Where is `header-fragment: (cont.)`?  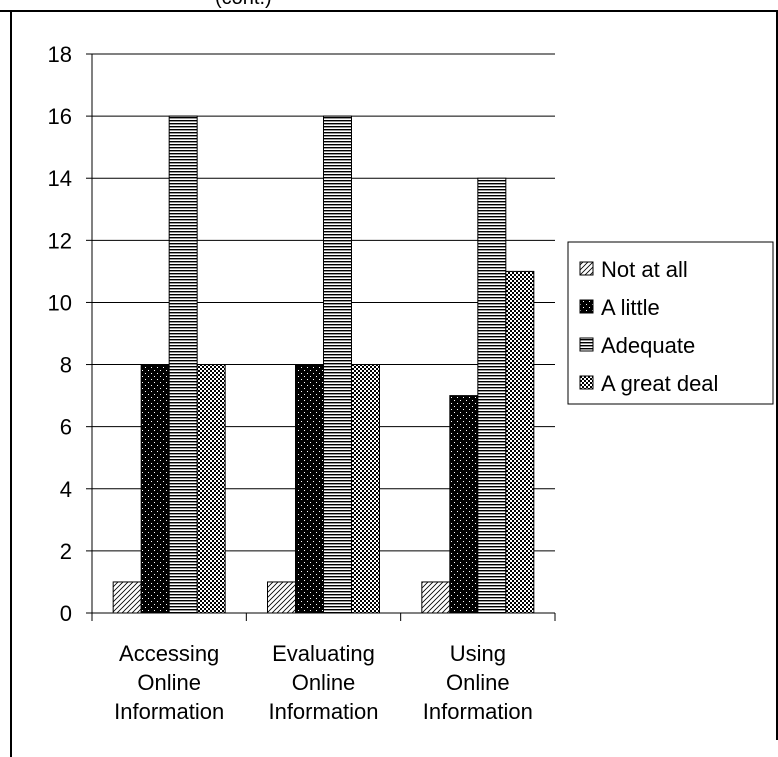 header-fragment: (cont.) is located at coordinates (243, 4).